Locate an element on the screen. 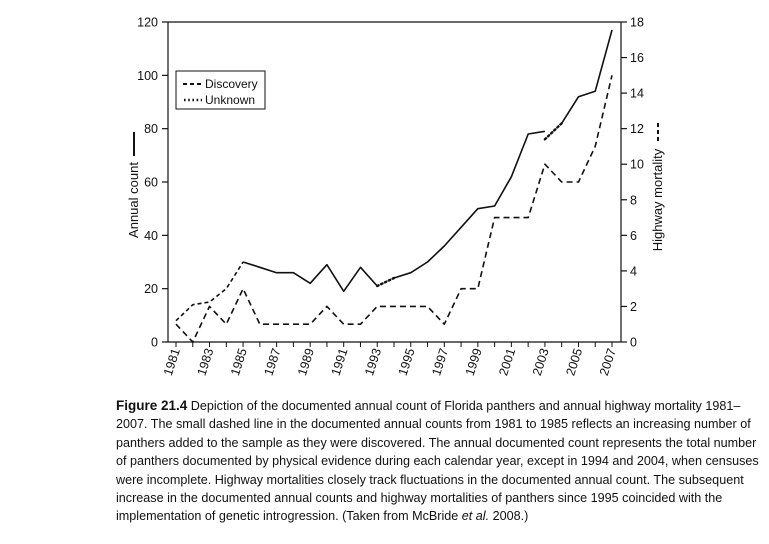 The width and height of the screenshot is (769, 544). x-tick-label: 2005 is located at coordinates (574, 362).